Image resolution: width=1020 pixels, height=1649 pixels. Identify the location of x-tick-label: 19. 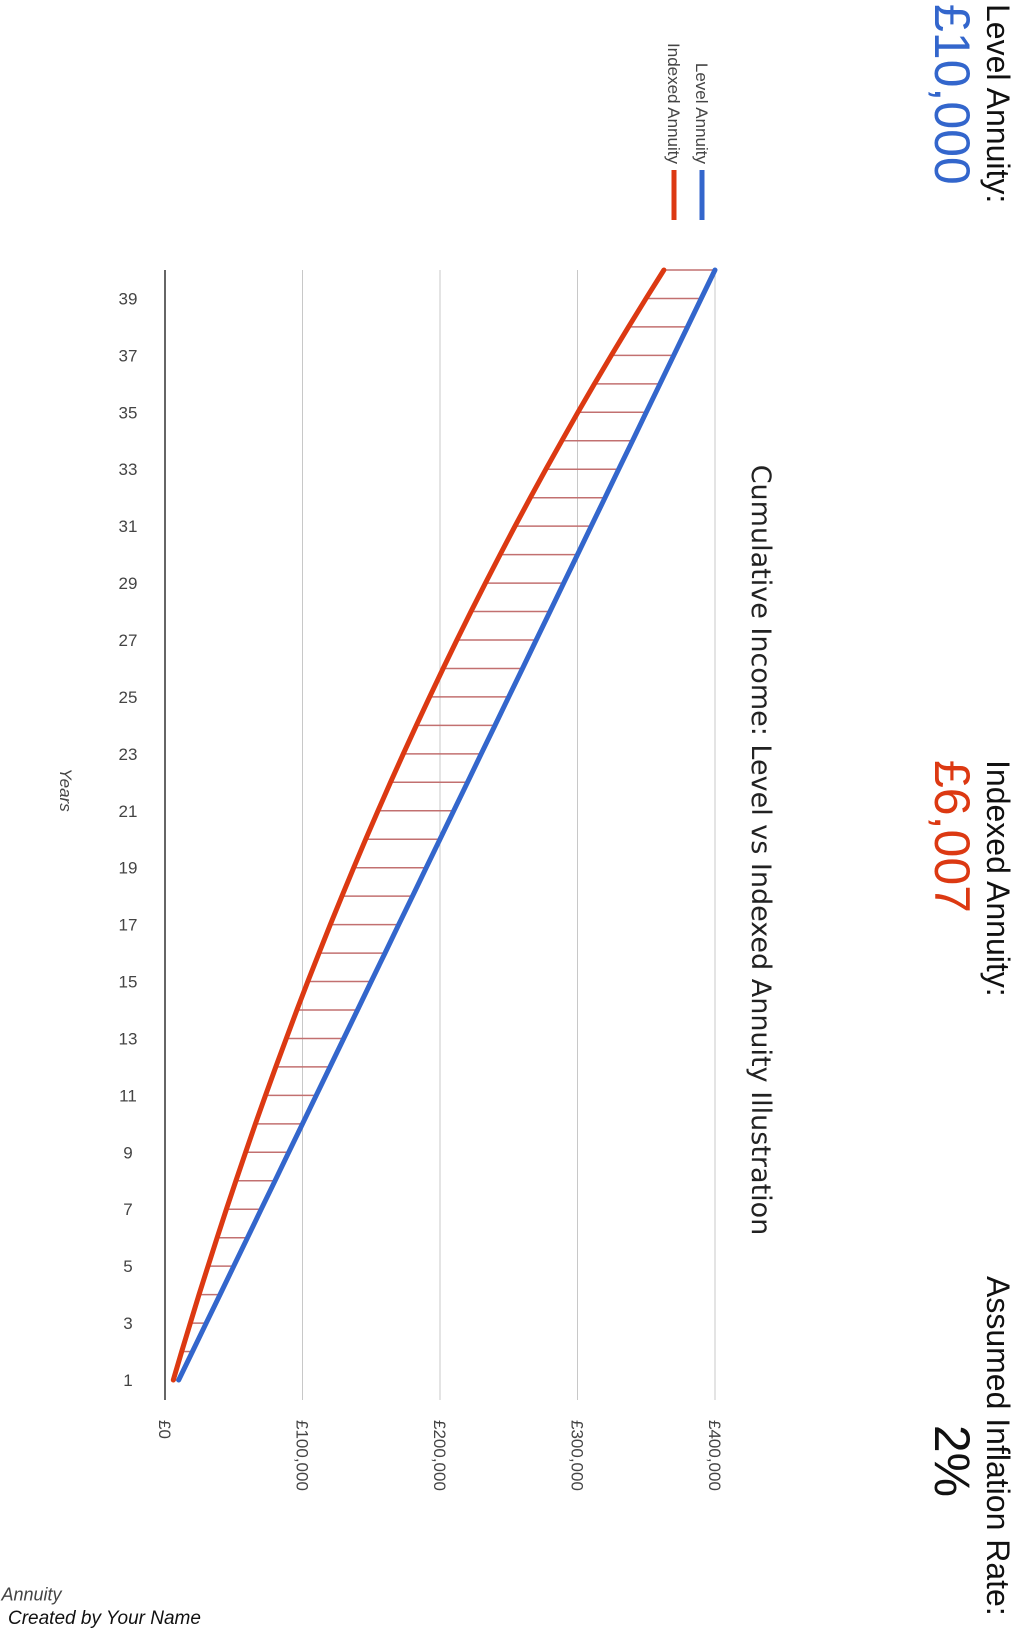
(128, 868).